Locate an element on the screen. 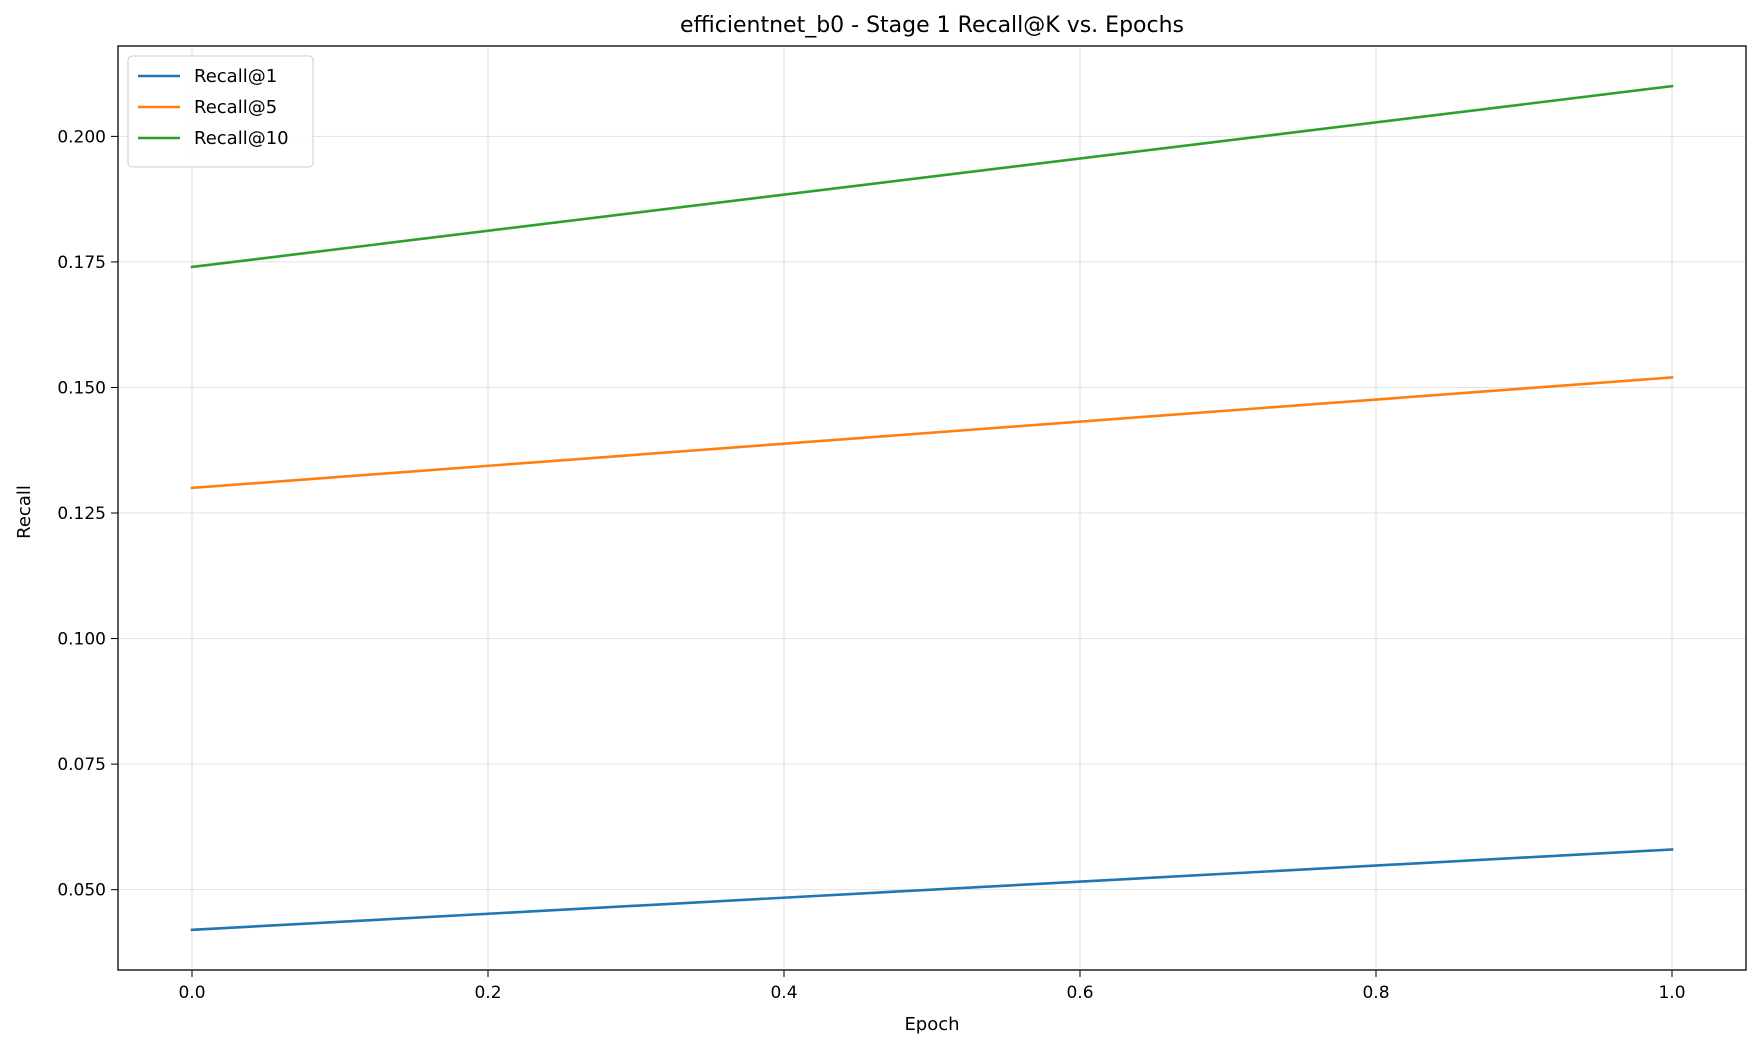  y-tick-label: 0.050 is located at coordinates (81, 891).